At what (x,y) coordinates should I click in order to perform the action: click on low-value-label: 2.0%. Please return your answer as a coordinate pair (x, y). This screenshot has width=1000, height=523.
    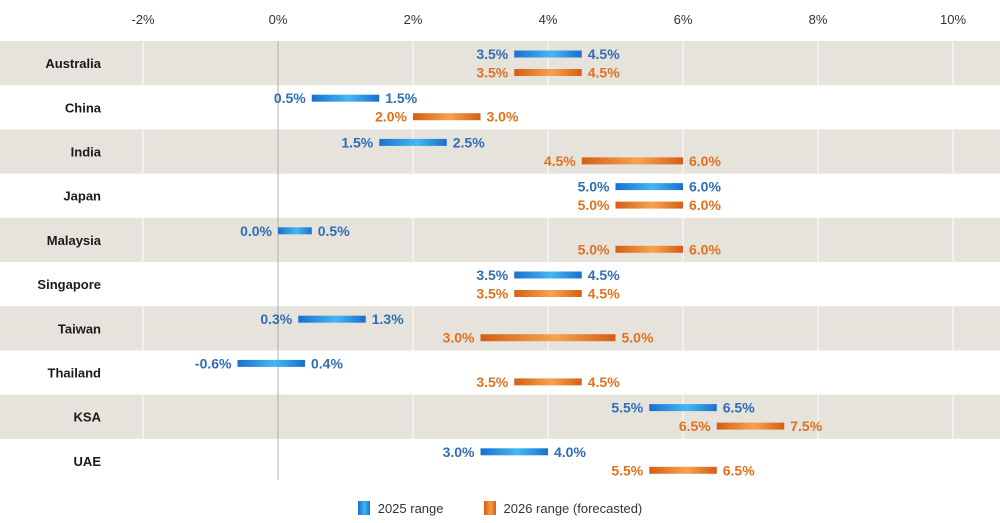
    Looking at the image, I should click on (391, 117).